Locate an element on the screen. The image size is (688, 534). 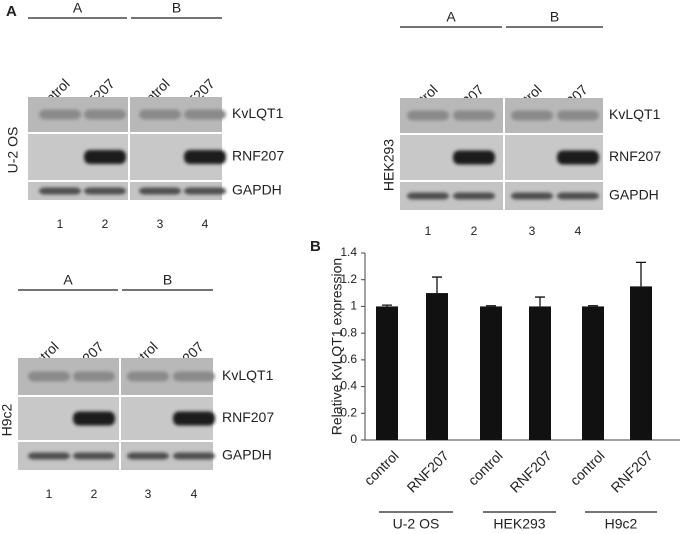
cell-line: H9c2 is located at coordinates (7, 419).